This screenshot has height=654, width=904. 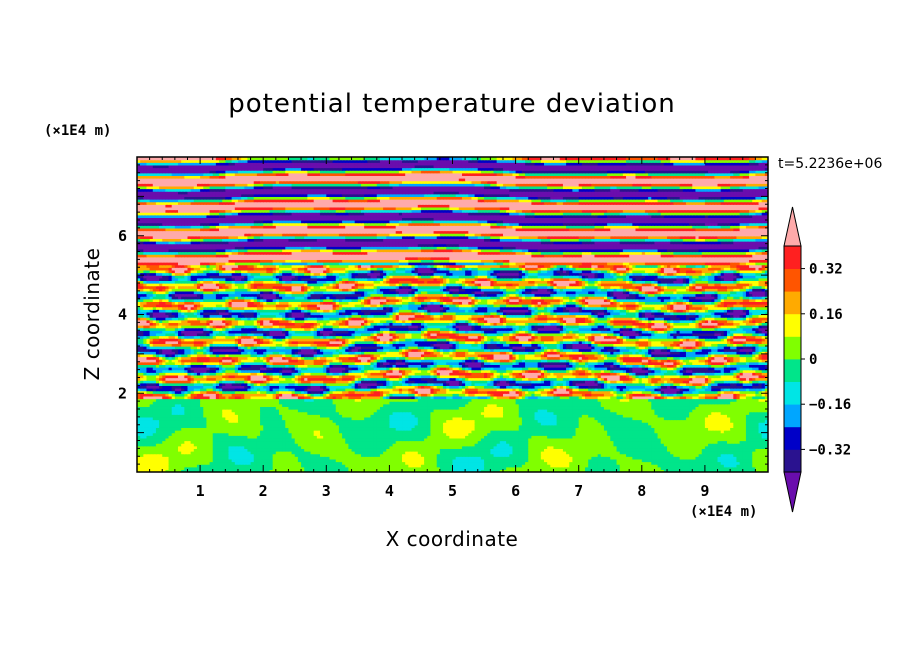 What do you see at coordinates (451, 104) in the screenshot?
I see `chart-title: potential temperature deviation` at bounding box center [451, 104].